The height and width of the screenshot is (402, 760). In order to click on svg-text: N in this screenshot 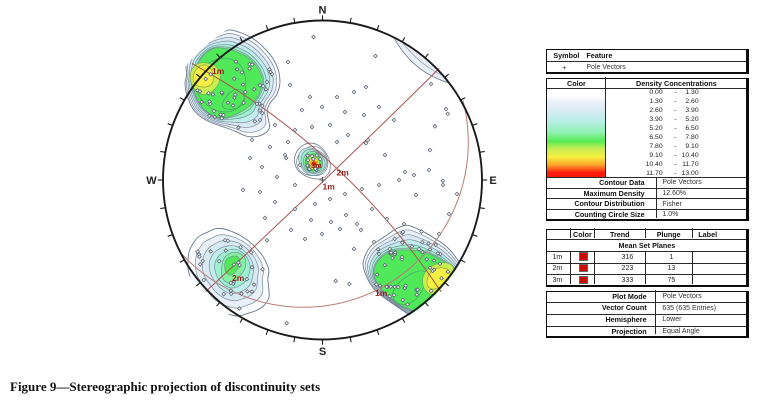, I will do `click(323, 11)`.